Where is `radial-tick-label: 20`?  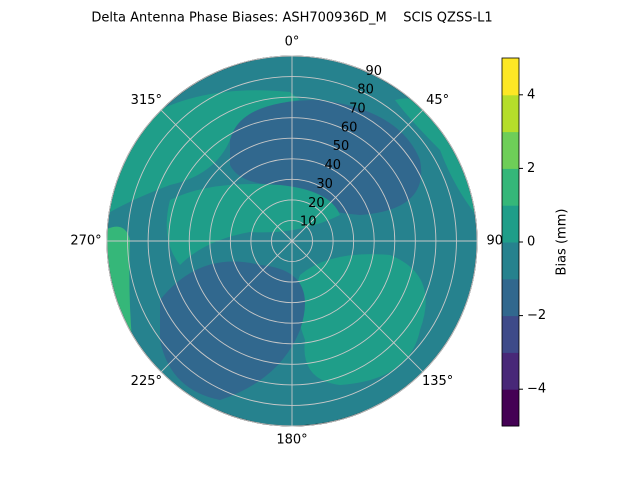
radial-tick-label: 20 is located at coordinates (316, 203).